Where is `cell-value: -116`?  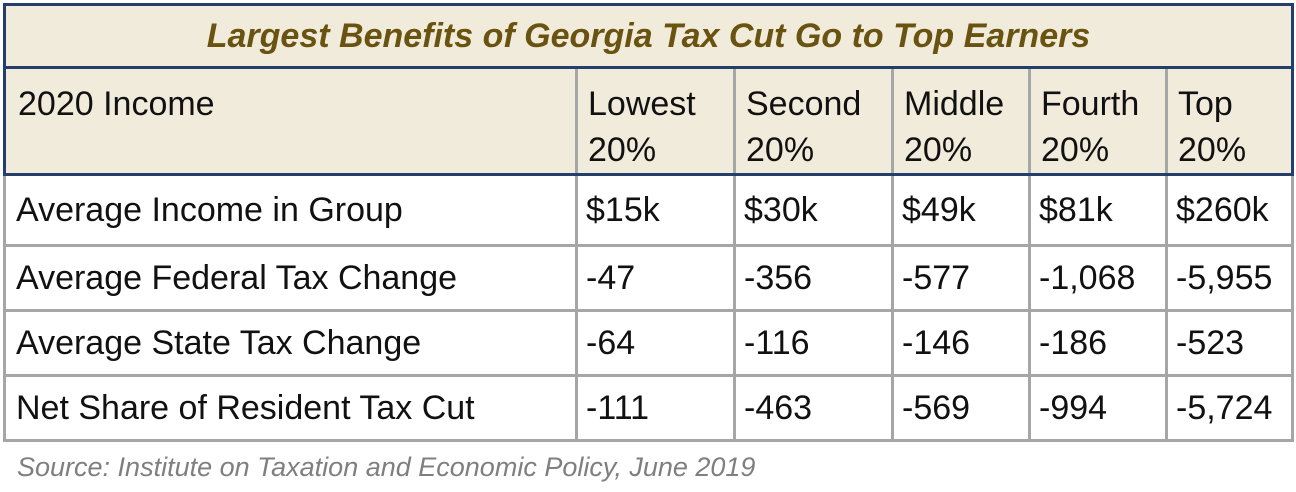 cell-value: -116 is located at coordinates (813, 343).